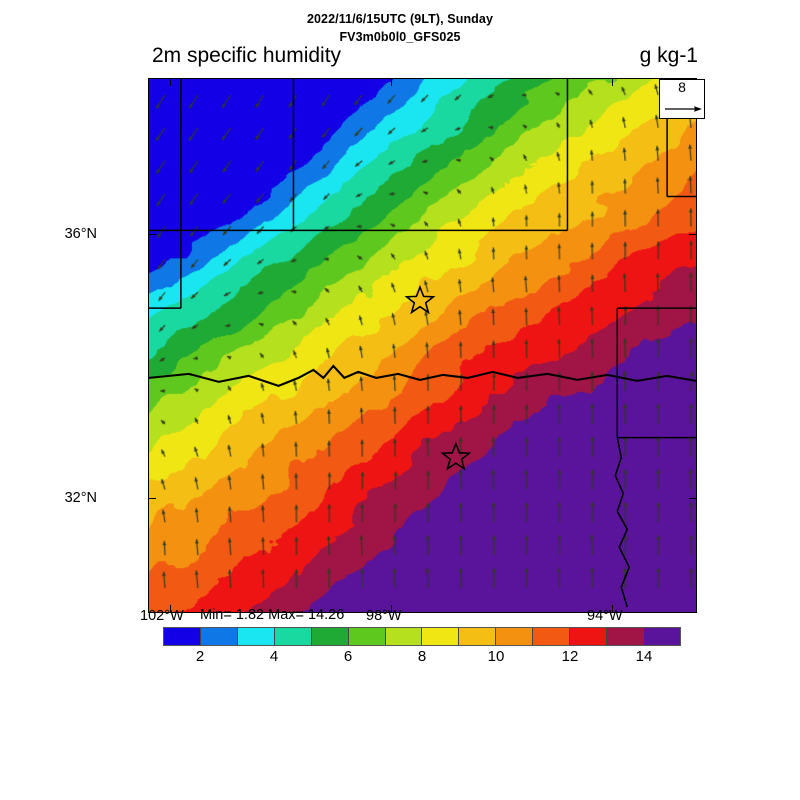  What do you see at coordinates (152, 235) in the screenshot?
I see `tickmark-lat-36-left` at bounding box center [152, 235].